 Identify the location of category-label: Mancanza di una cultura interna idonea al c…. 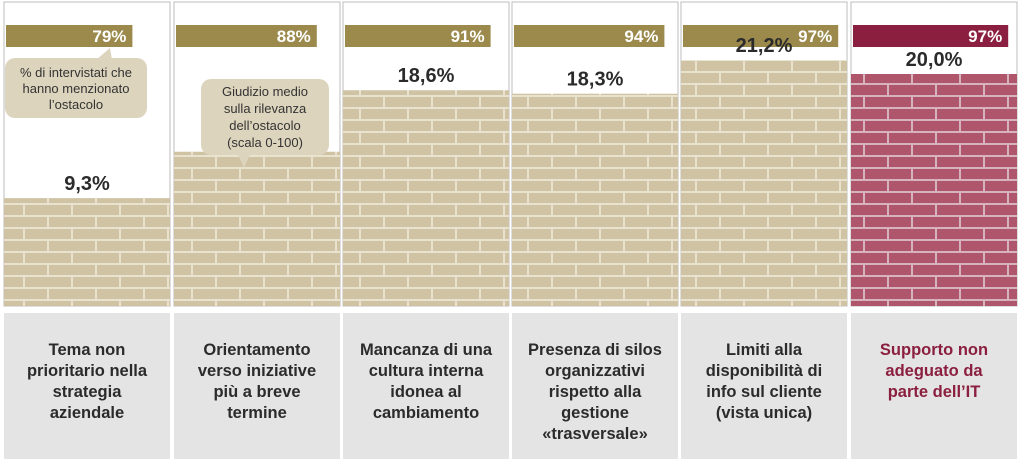
(426, 381).